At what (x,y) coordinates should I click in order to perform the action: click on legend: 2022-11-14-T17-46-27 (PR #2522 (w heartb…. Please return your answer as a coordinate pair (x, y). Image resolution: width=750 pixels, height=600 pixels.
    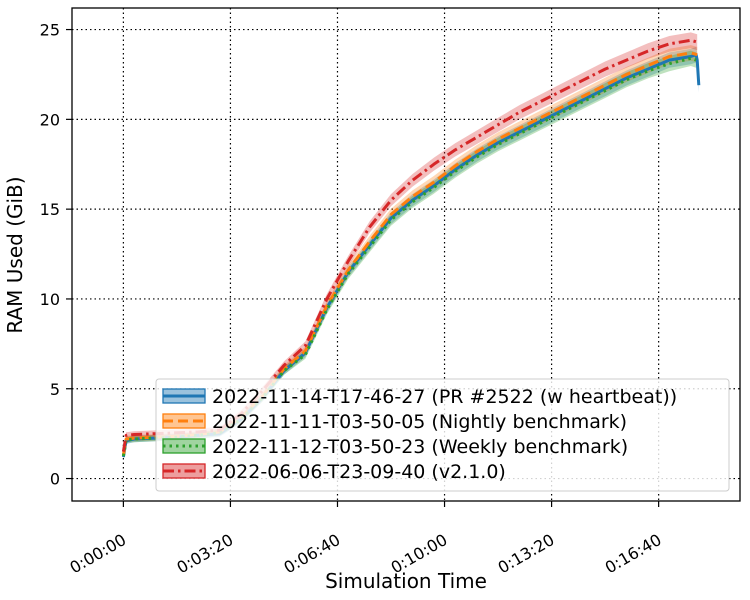
    Looking at the image, I should click on (442, 435).